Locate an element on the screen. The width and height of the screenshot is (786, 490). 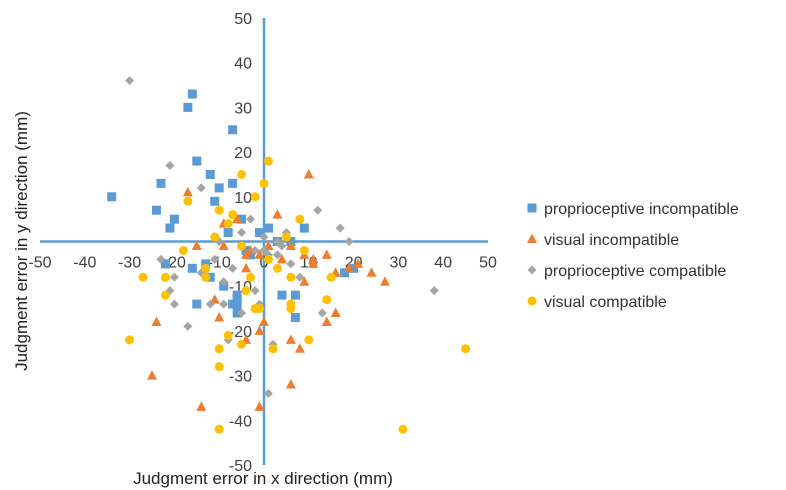
x-tick-label: -50 is located at coordinates (39, 263).